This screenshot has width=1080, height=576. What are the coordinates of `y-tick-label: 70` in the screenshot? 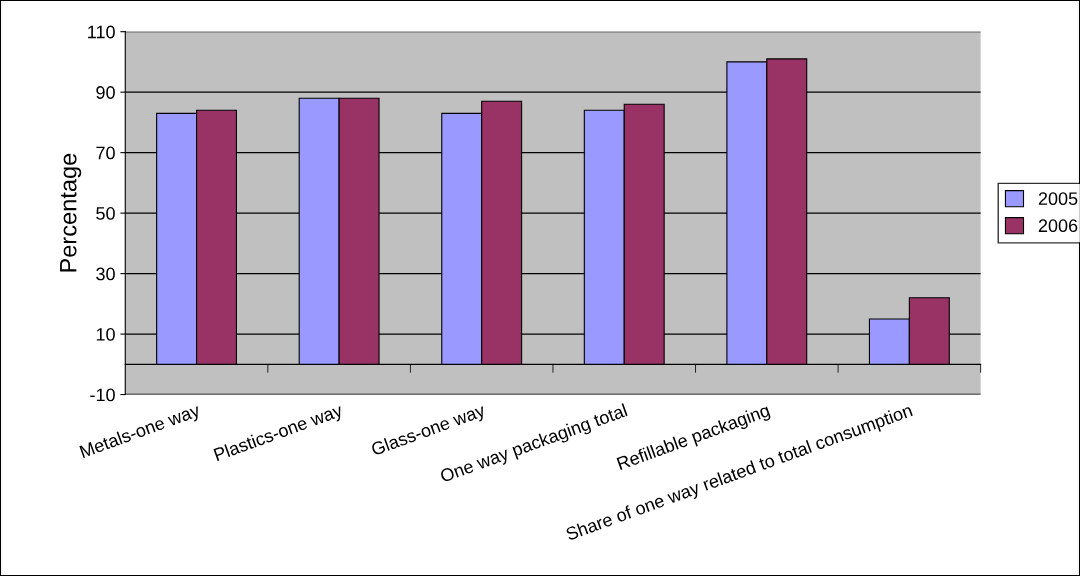 It's located at (105, 153).